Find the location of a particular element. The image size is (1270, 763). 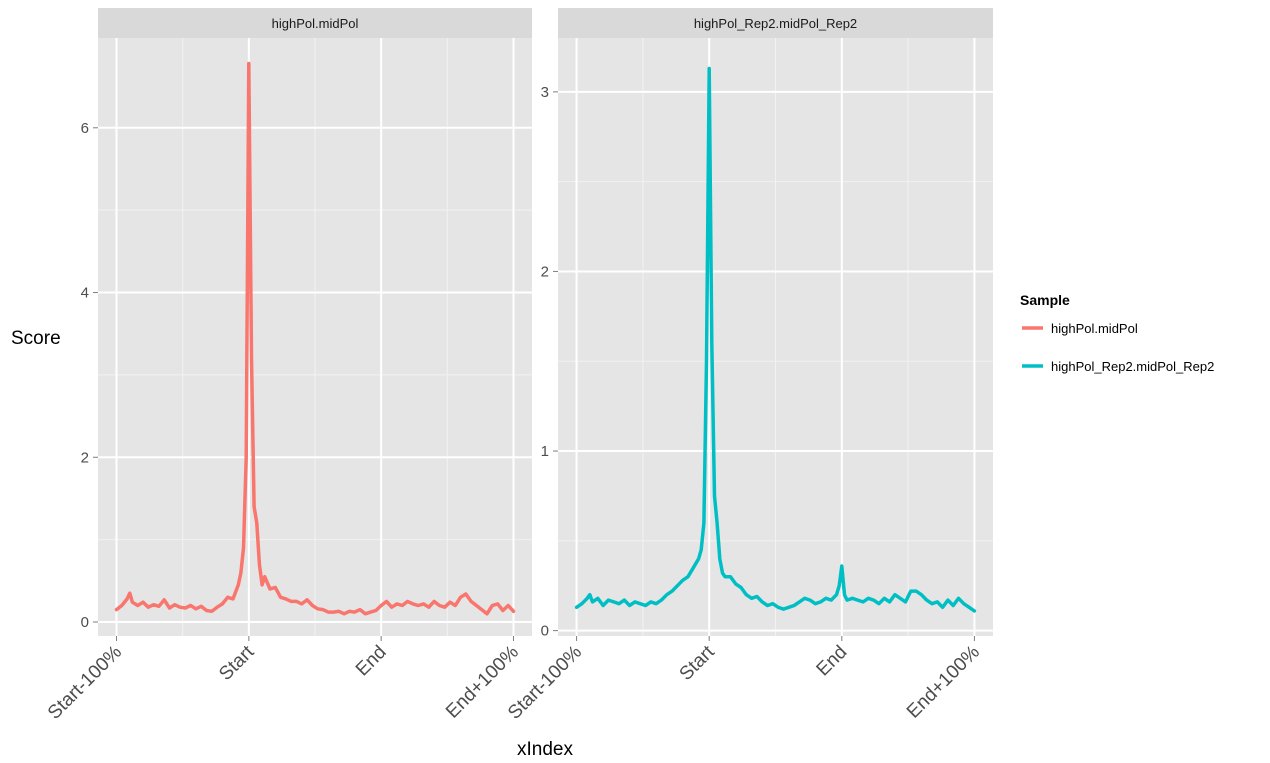

legend-entry: highPol_Rep2.midPol_Rep2 is located at coordinates (1118, 366).